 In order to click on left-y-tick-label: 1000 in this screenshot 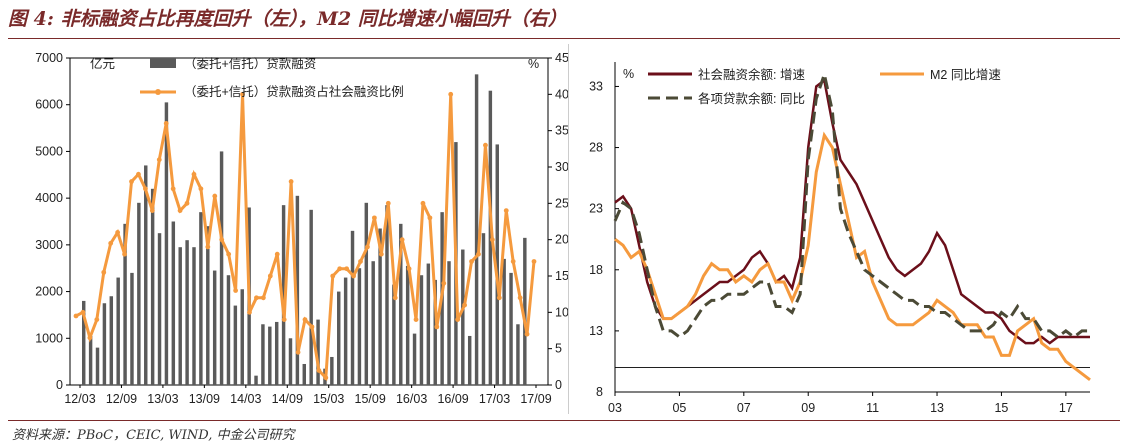, I will do `click(49, 338)`.